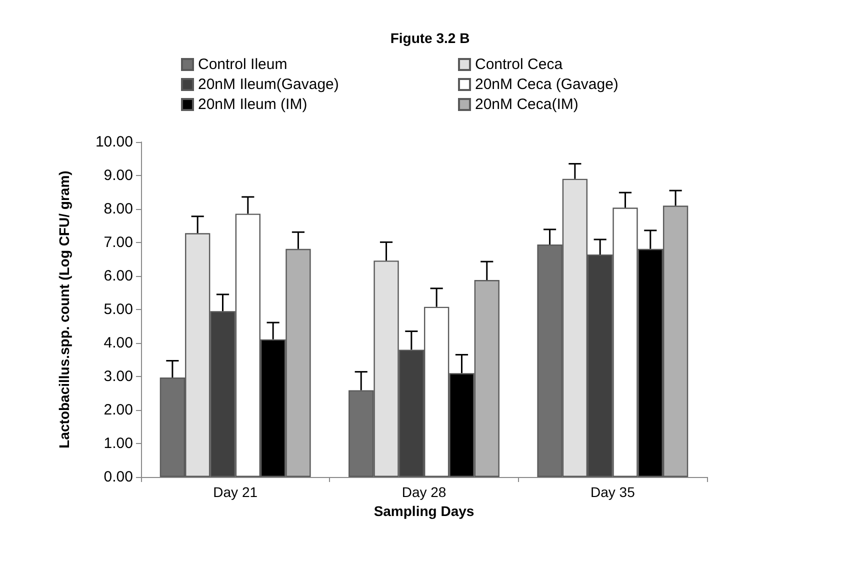 This screenshot has width=860, height=565. Describe the element at coordinates (424, 510) in the screenshot. I see `x-axis-title: Sampling Days` at that location.